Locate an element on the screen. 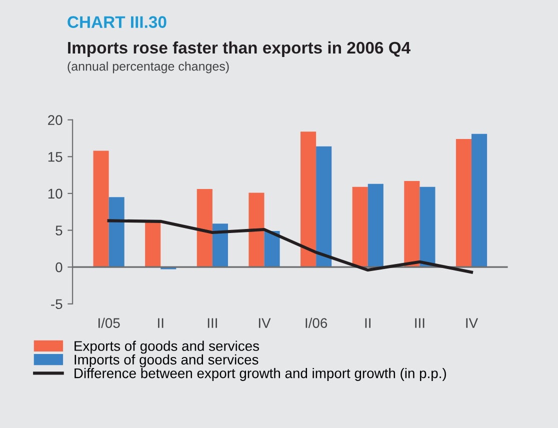 The height and width of the screenshot is (428, 558). y-tick-label: -5 is located at coordinates (56, 304).